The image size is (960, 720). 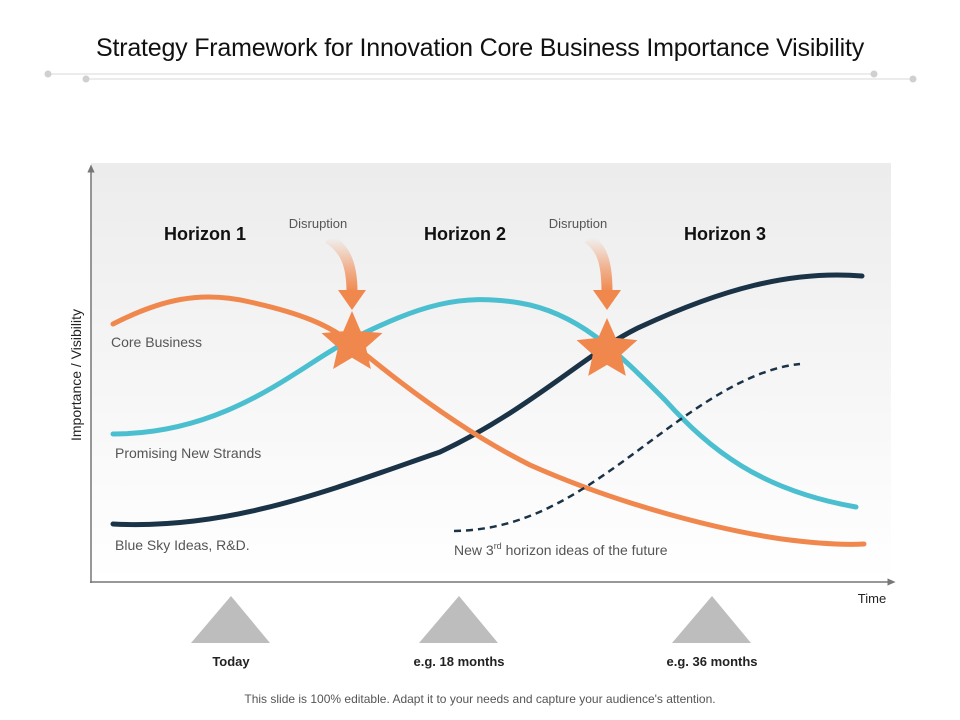 I want to click on future-ideas-label: New 3rd horizon ideas of the future, so click(x=561, y=549).